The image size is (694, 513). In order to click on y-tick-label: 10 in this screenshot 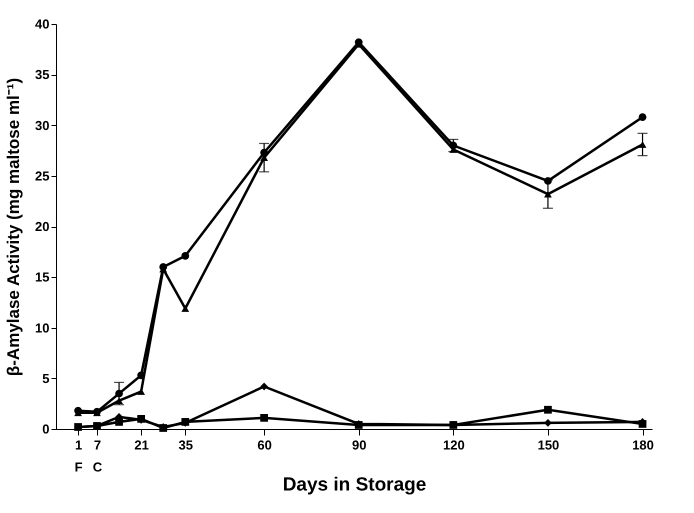, I will do `click(42, 328)`.